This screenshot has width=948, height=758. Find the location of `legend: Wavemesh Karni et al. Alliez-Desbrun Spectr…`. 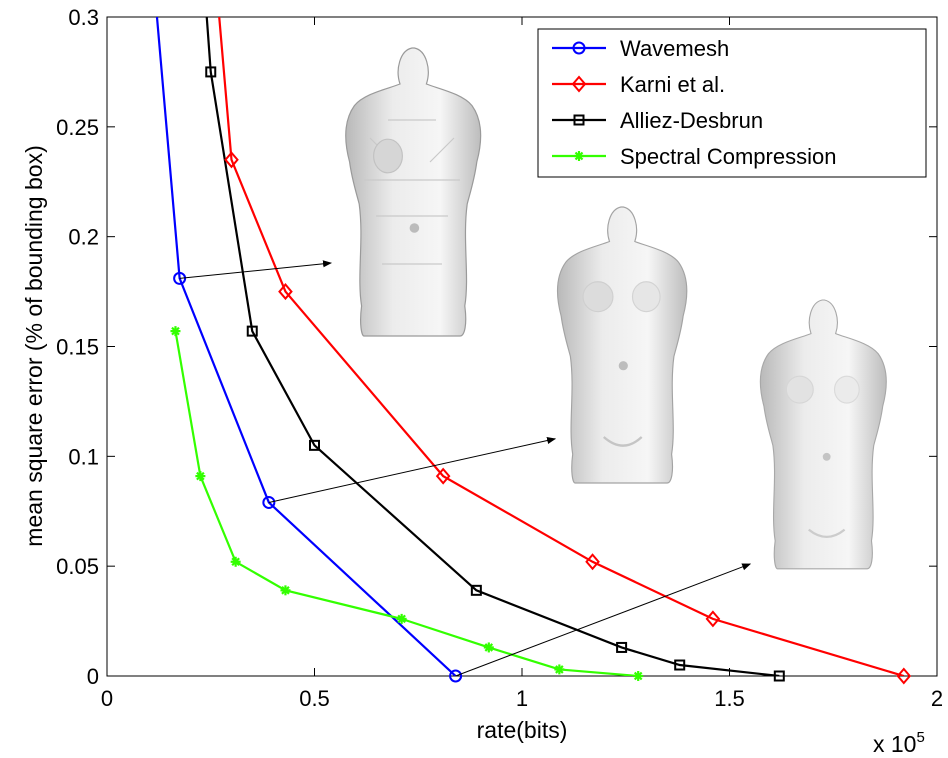

legend: Wavemesh Karni et al. Alliez-Desbrun Spectr… is located at coordinates (732, 103).